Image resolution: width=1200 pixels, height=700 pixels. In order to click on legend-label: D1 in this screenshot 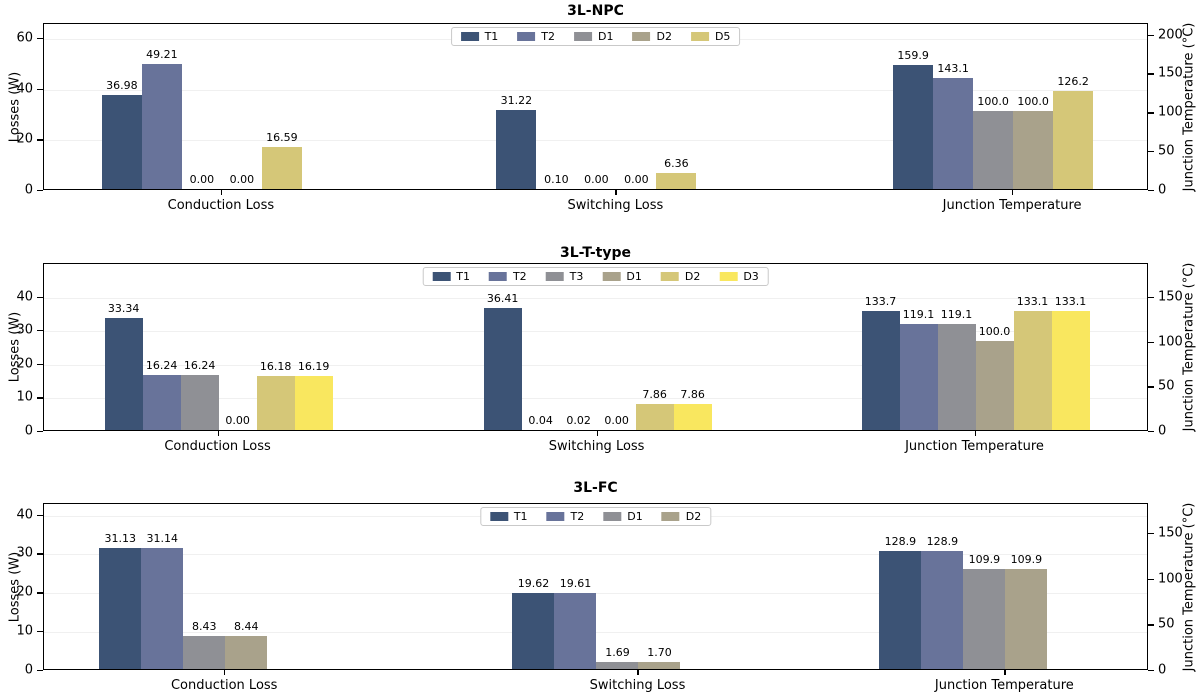, I will do `click(634, 276)`.